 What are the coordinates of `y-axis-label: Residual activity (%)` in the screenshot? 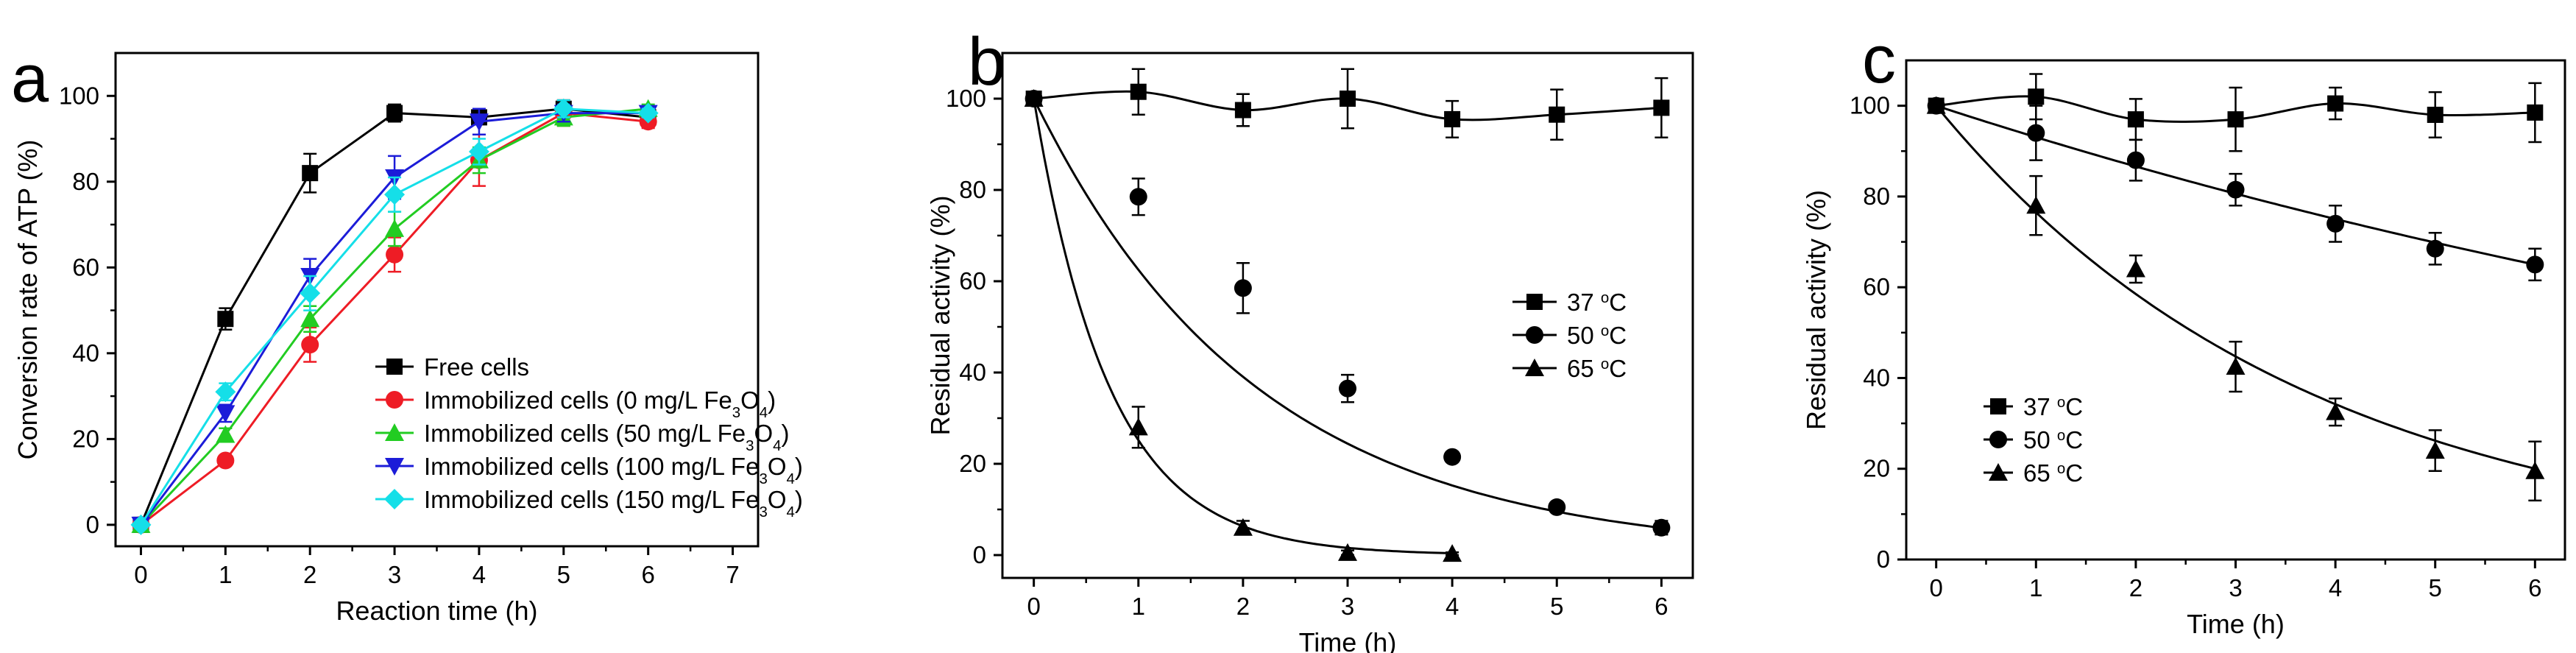 It's located at (940, 315).